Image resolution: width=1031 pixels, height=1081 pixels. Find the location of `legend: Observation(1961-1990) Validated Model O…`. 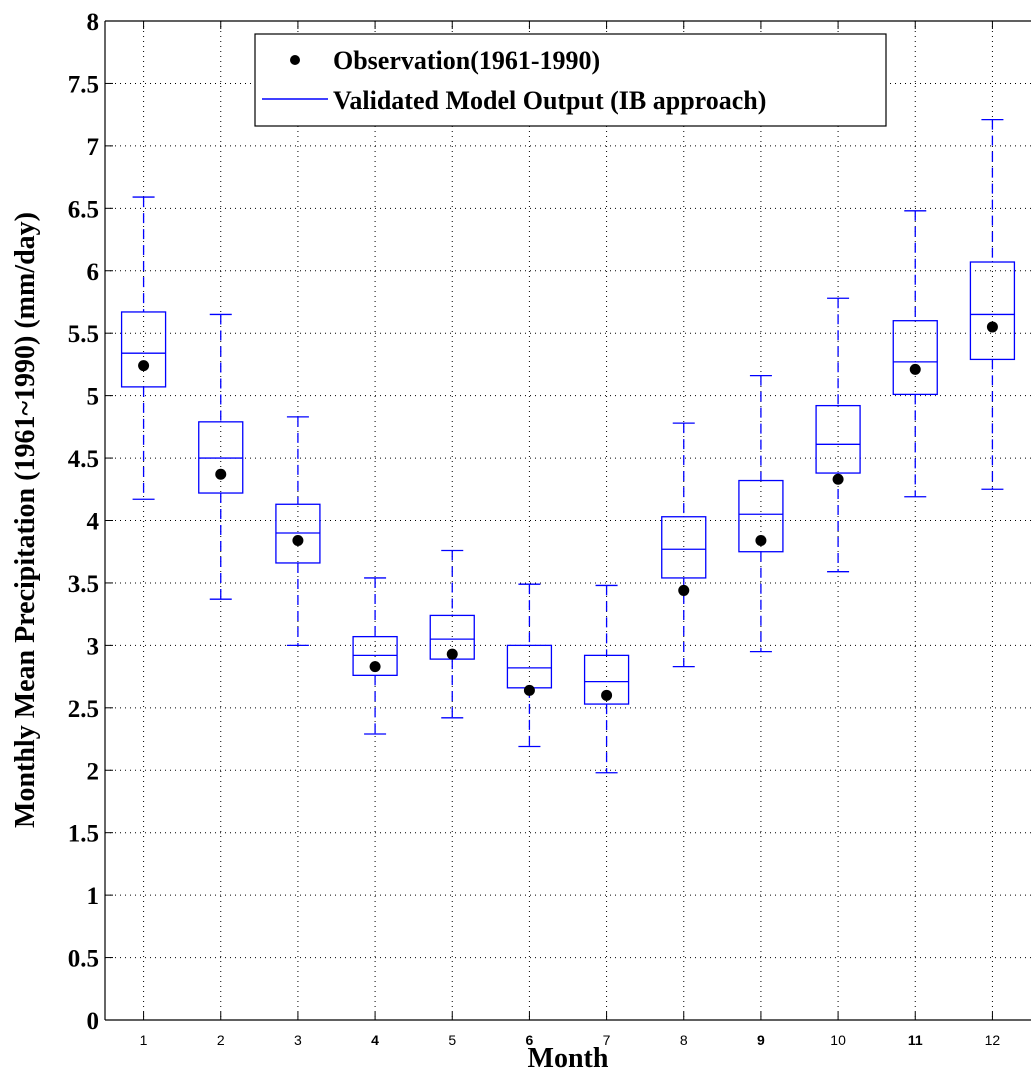

legend: Observation(1961-1990) Validated Model O… is located at coordinates (570, 80).